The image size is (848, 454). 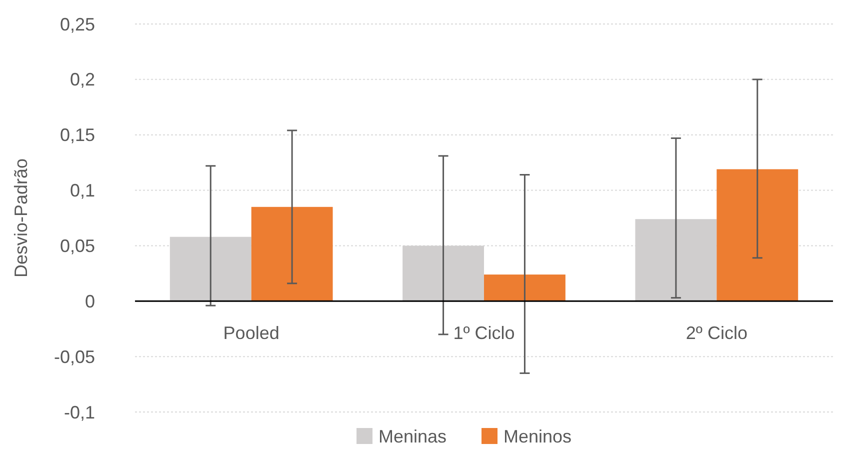 I want to click on y-tick-label: 0,05, so click(x=77, y=246).